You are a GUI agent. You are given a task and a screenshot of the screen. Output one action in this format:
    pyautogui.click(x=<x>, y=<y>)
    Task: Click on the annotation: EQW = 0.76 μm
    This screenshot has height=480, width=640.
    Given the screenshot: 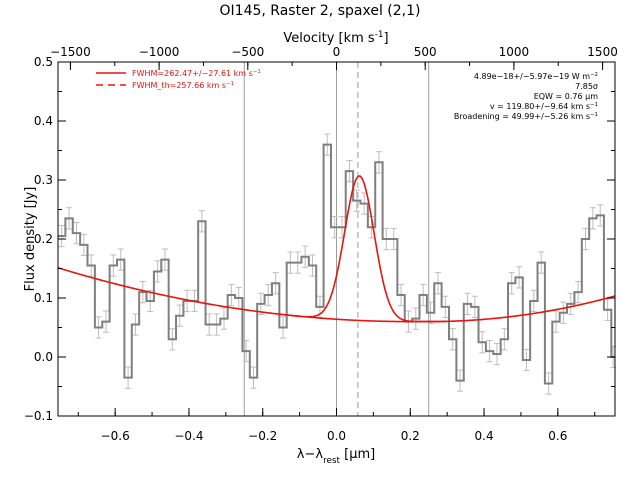 What is the action you would take?
    pyautogui.click(x=566, y=96)
    